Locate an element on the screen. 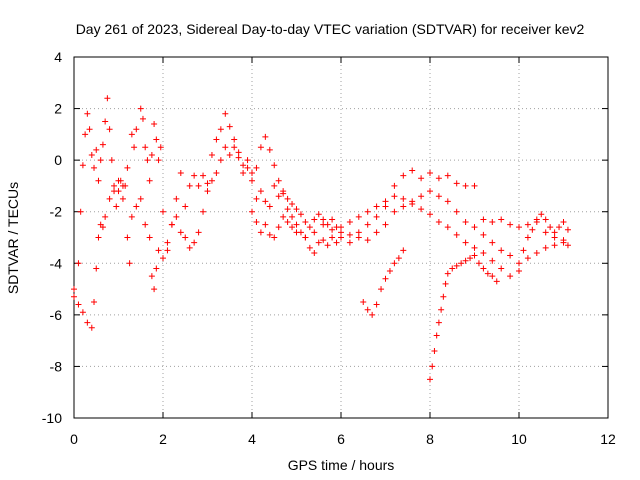  x-tick-label: 0 is located at coordinates (74, 439).